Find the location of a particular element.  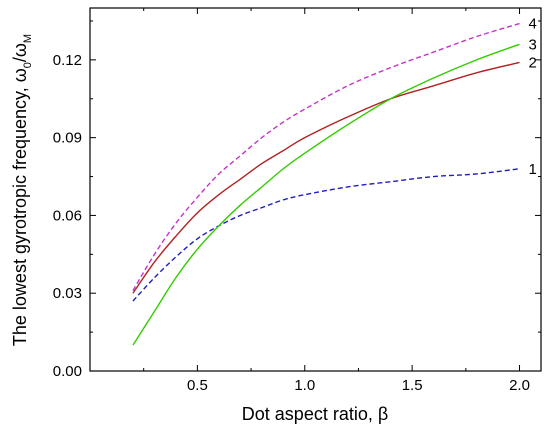

series-label-2: 2 is located at coordinates (533, 62).